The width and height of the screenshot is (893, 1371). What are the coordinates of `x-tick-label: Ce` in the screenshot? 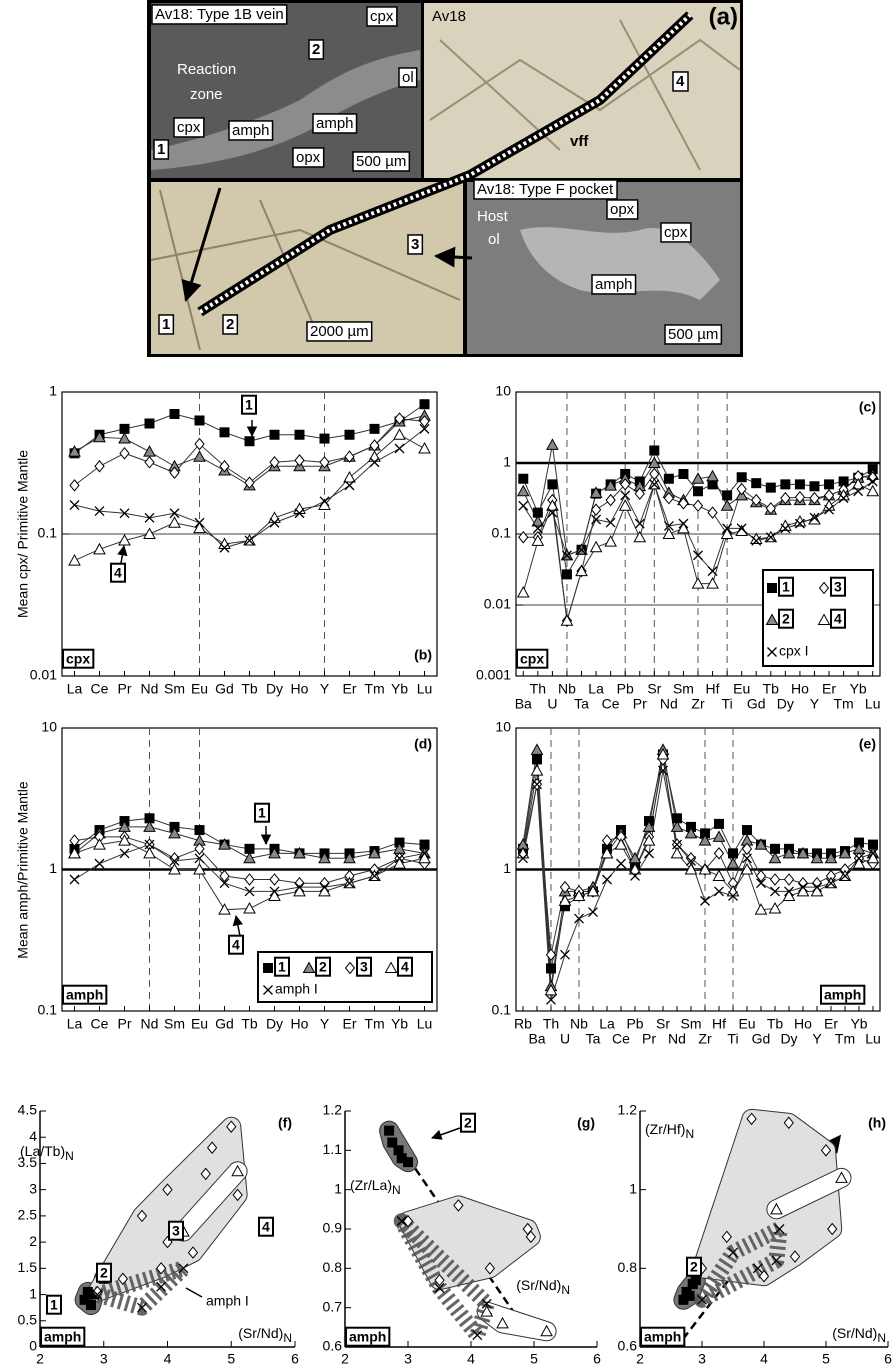 It's located at (611, 704).